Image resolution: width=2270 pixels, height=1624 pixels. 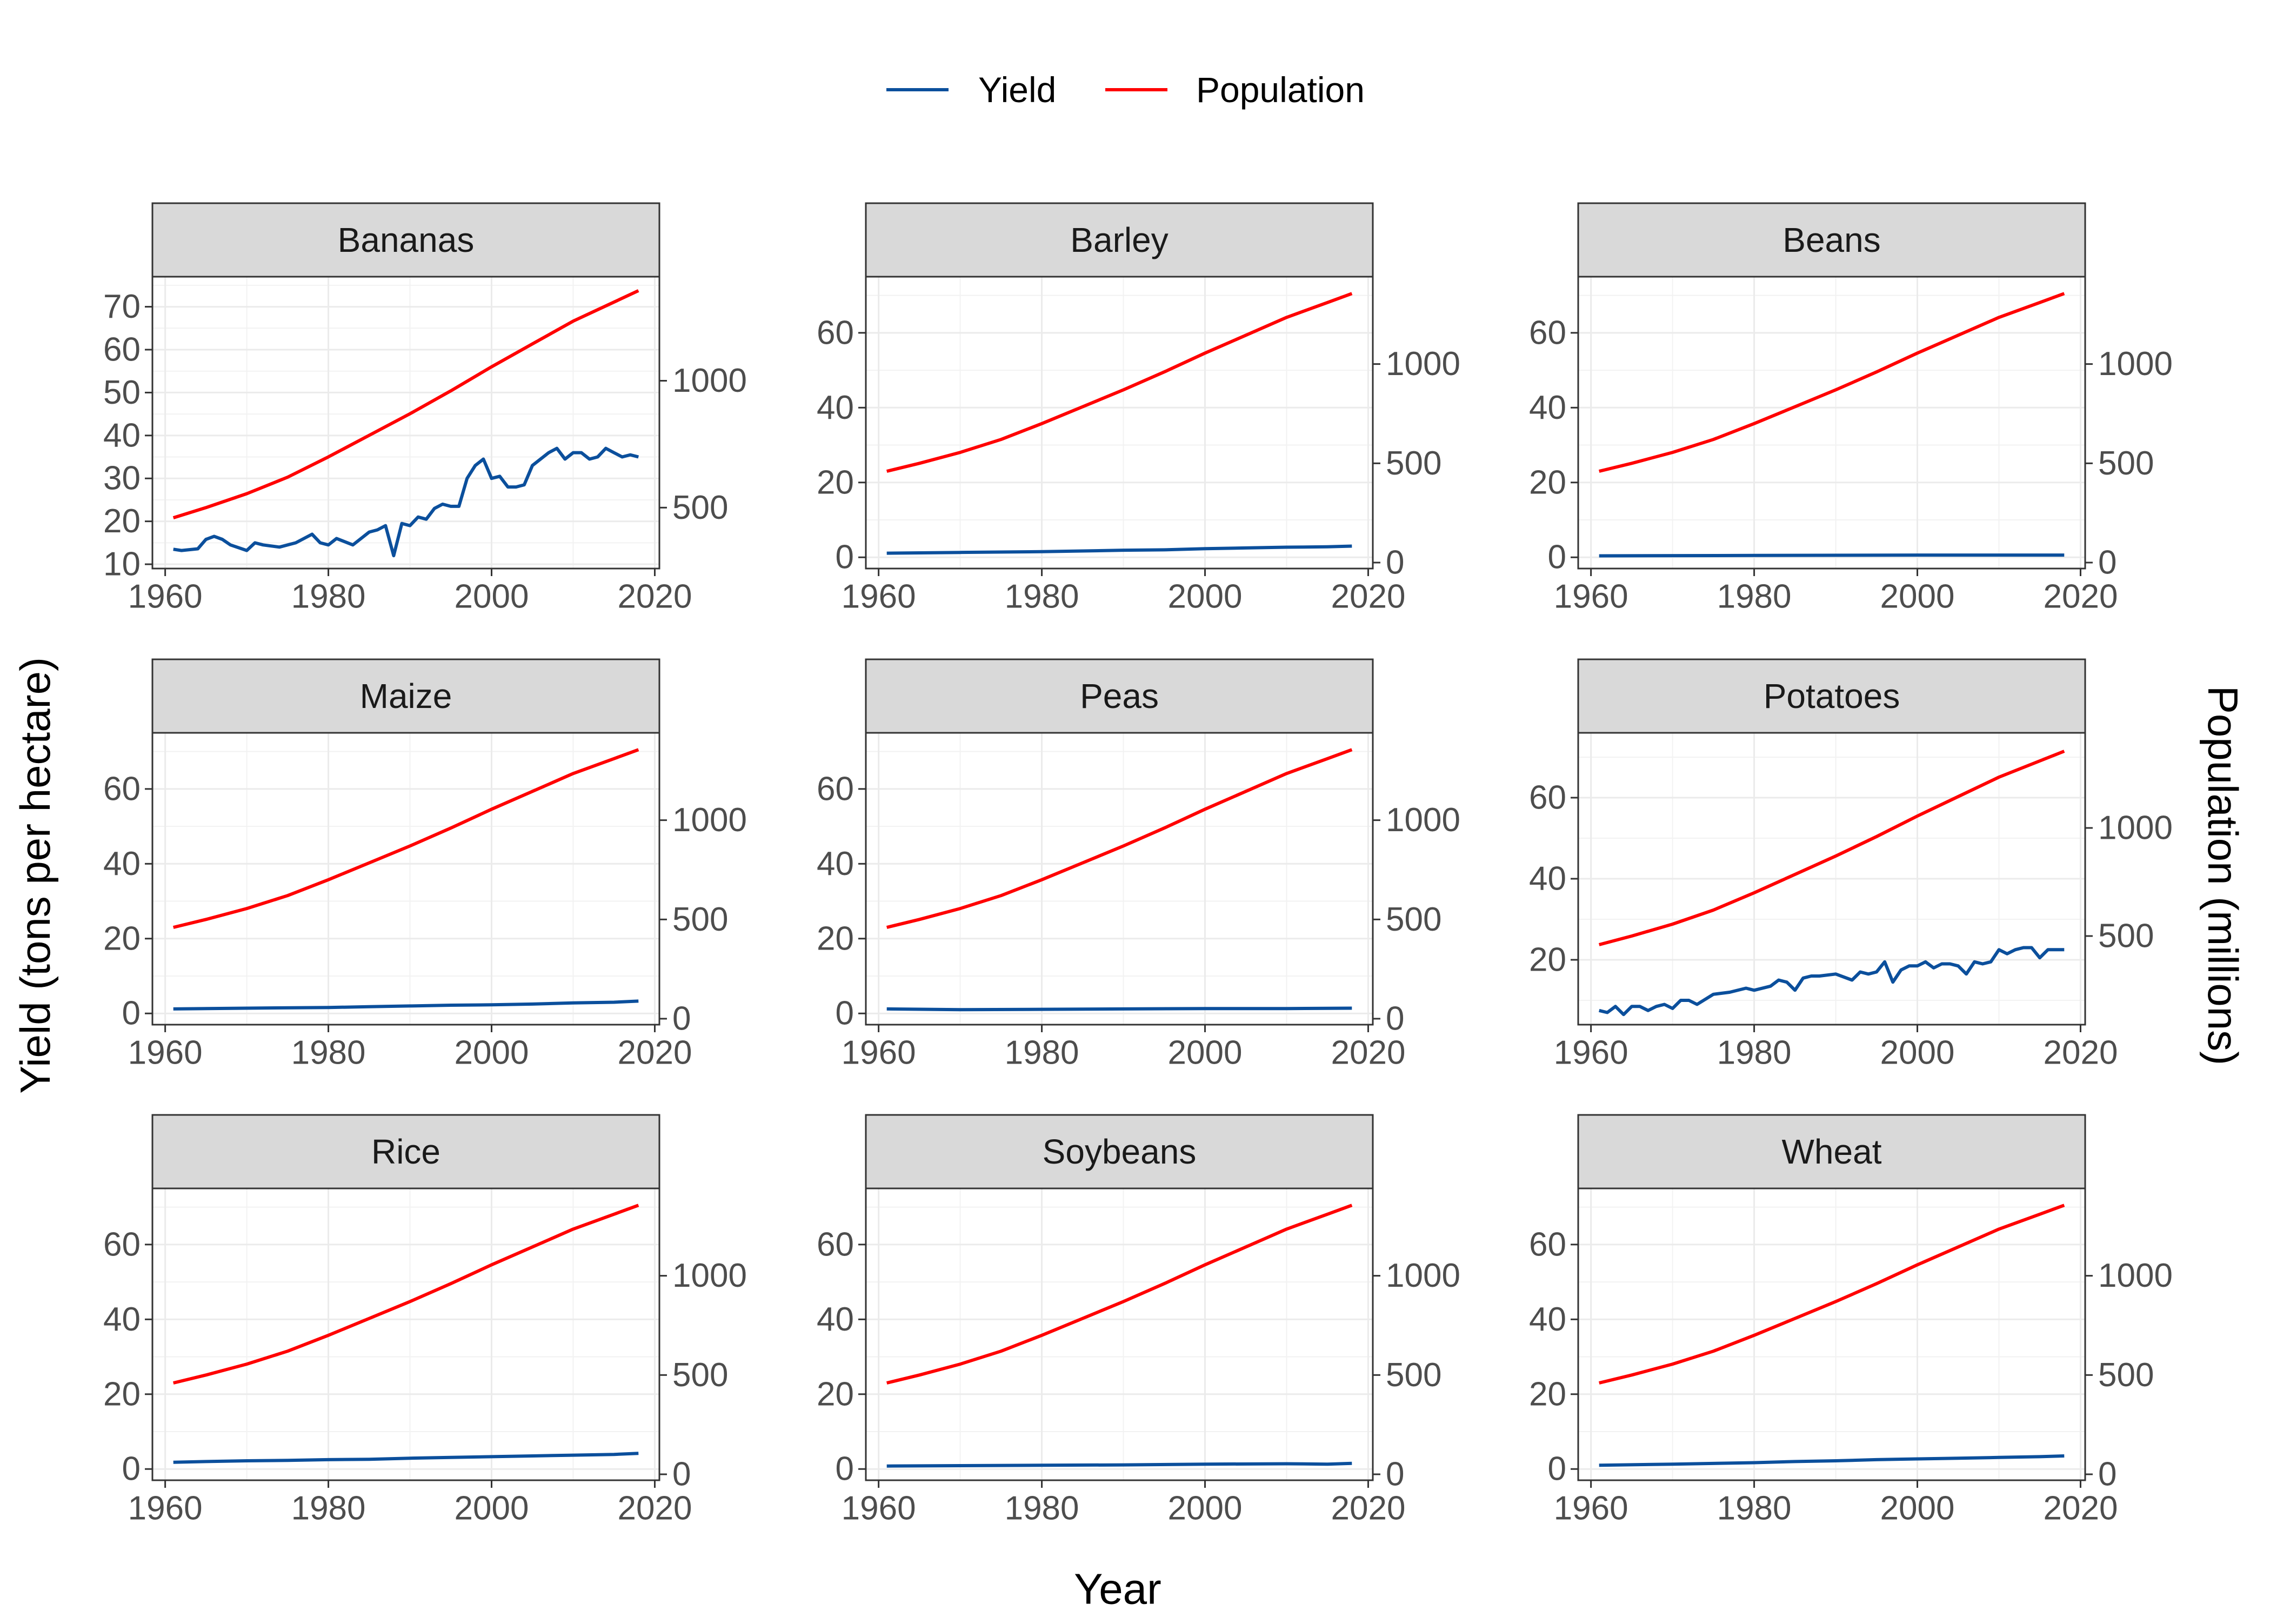 I want to click on legend: Yield Population, so click(x=1125, y=90).